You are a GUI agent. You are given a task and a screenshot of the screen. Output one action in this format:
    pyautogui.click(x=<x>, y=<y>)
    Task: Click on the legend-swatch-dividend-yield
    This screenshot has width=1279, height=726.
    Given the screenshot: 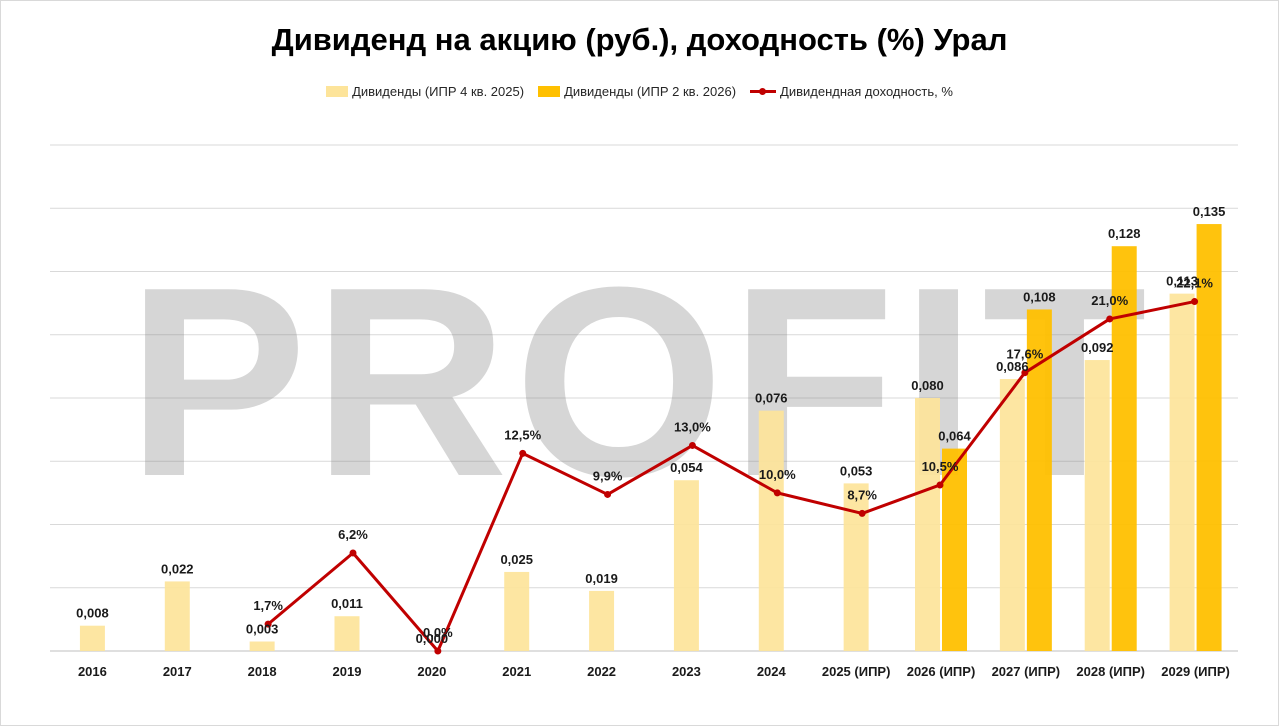 What is the action you would take?
    pyautogui.click(x=763, y=91)
    